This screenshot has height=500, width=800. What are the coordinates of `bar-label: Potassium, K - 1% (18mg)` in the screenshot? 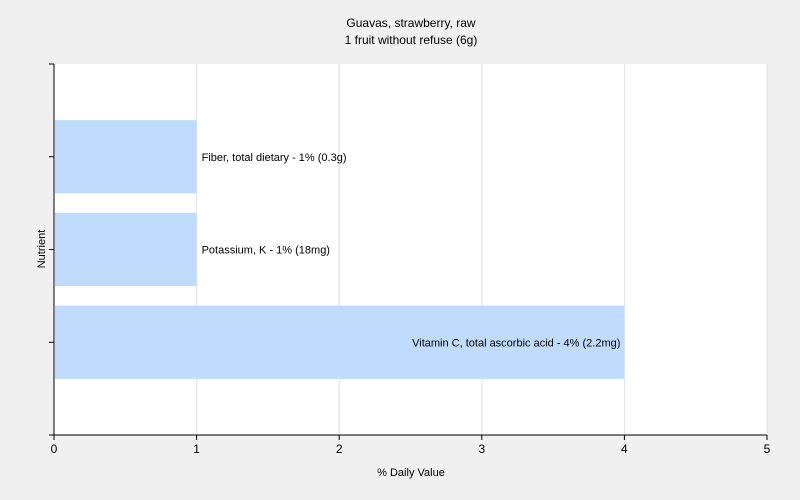 It's located at (266, 251).